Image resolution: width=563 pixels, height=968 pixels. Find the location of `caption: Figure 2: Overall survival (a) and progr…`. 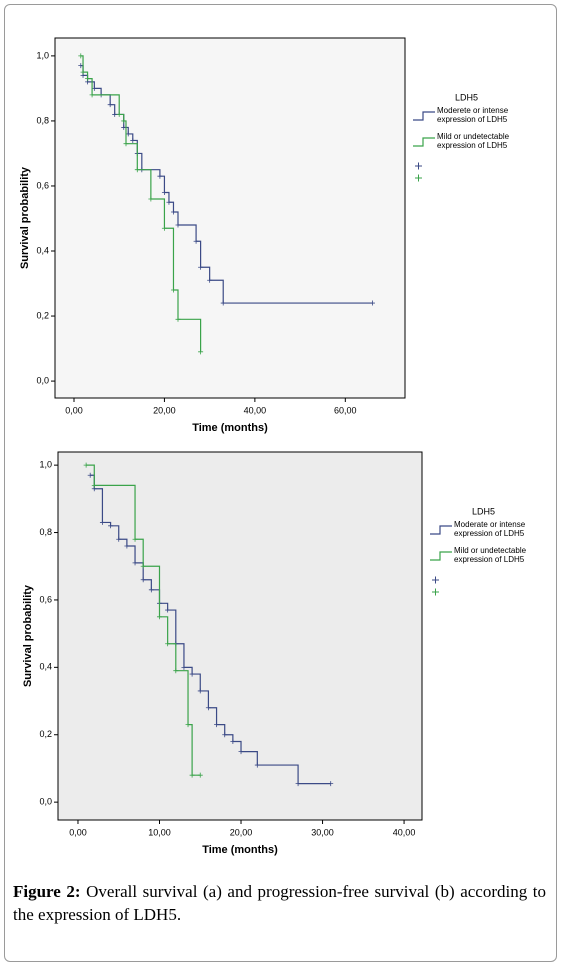

caption: Figure 2: Overall survival (a) and progr… is located at coordinates (279, 903).